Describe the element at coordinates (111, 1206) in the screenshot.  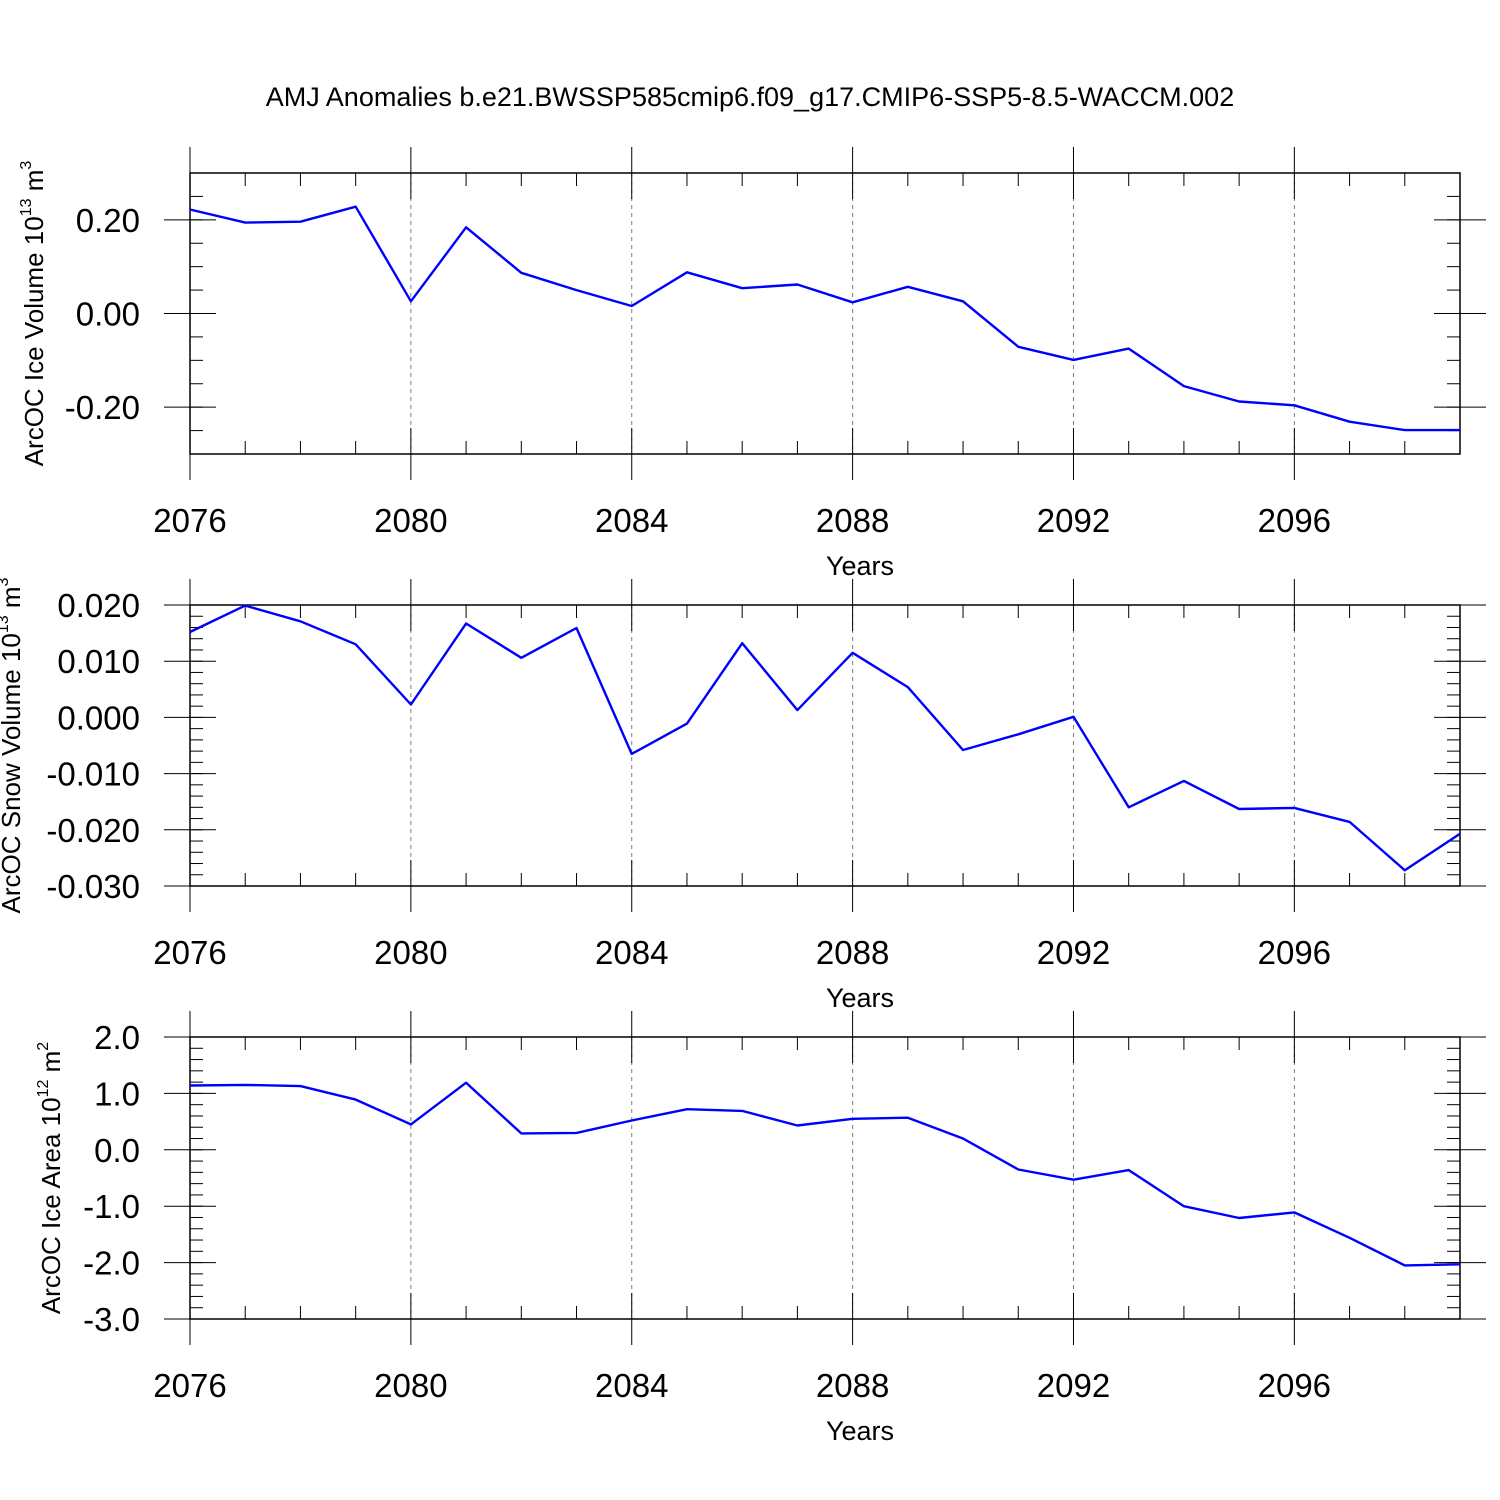
I see `y-tick-label: -1.0` at that location.